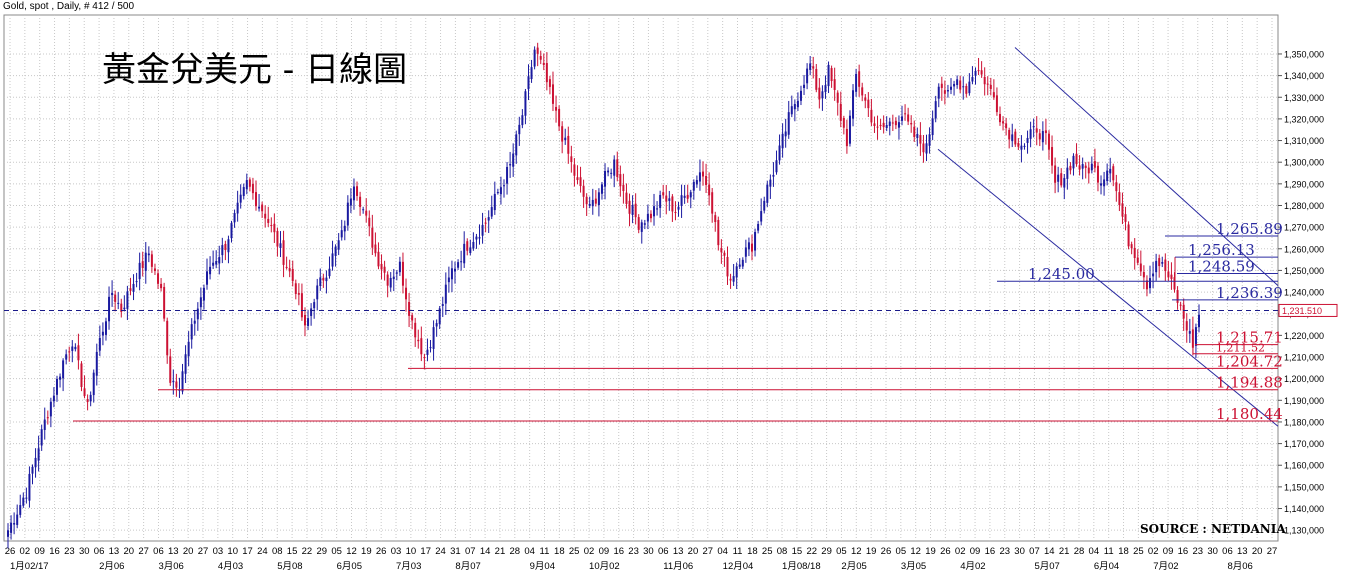 This screenshot has height=583, width=1348. What do you see at coordinates (111, 566) in the screenshot?
I see `x-month-label: 2月06` at bounding box center [111, 566].